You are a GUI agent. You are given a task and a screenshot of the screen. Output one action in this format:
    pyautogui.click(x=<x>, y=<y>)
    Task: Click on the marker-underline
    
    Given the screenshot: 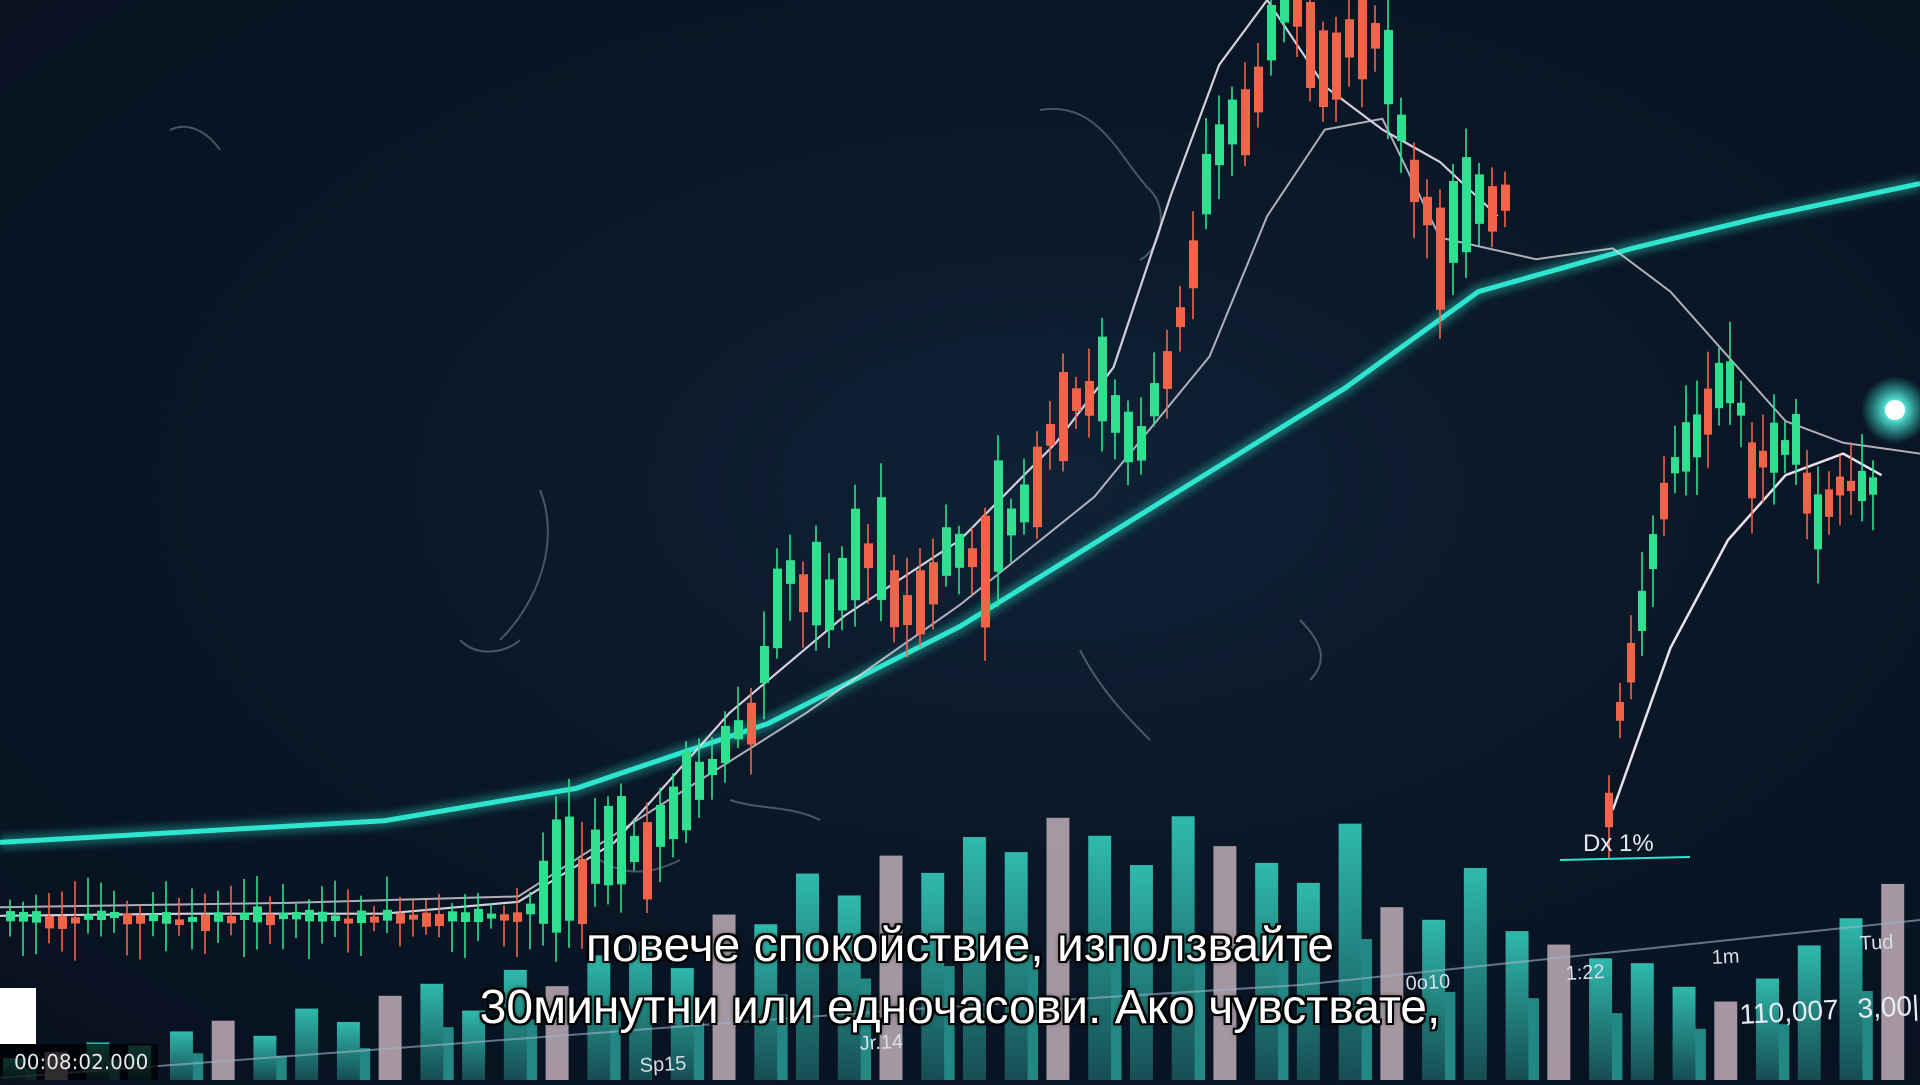 What is the action you would take?
    pyautogui.click(x=1625, y=858)
    